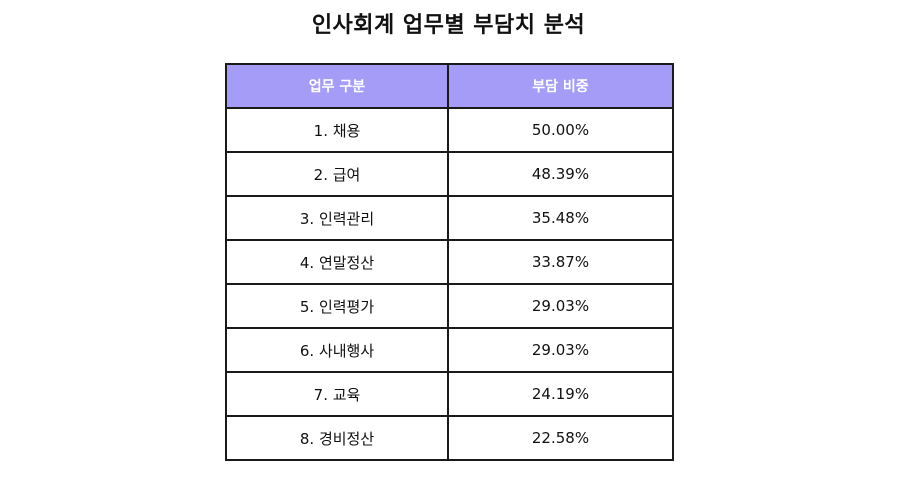  I want to click on table-row: 5. 인력평가 29.03%, so click(449, 306).